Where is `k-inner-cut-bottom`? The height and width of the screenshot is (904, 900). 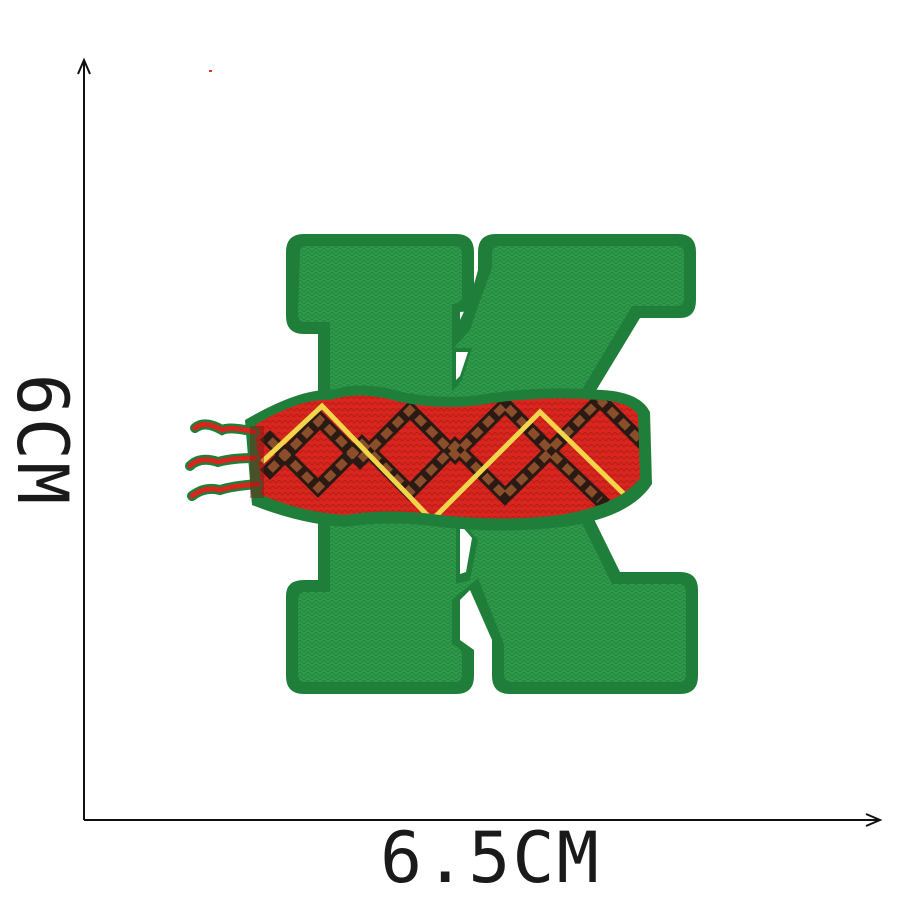 k-inner-cut-bottom is located at coordinates (466, 549).